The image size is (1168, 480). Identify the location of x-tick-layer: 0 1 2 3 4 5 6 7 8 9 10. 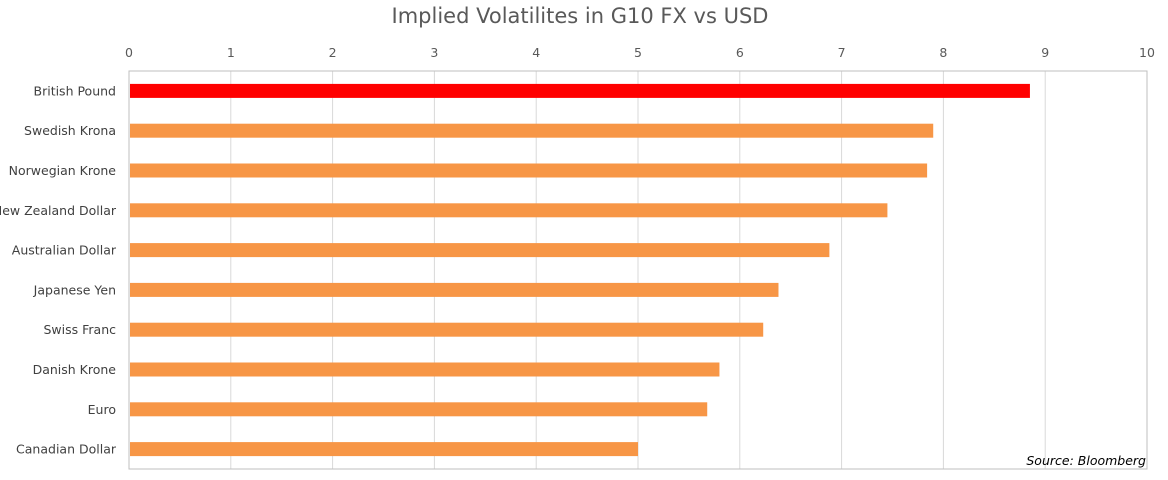
(640, 52).